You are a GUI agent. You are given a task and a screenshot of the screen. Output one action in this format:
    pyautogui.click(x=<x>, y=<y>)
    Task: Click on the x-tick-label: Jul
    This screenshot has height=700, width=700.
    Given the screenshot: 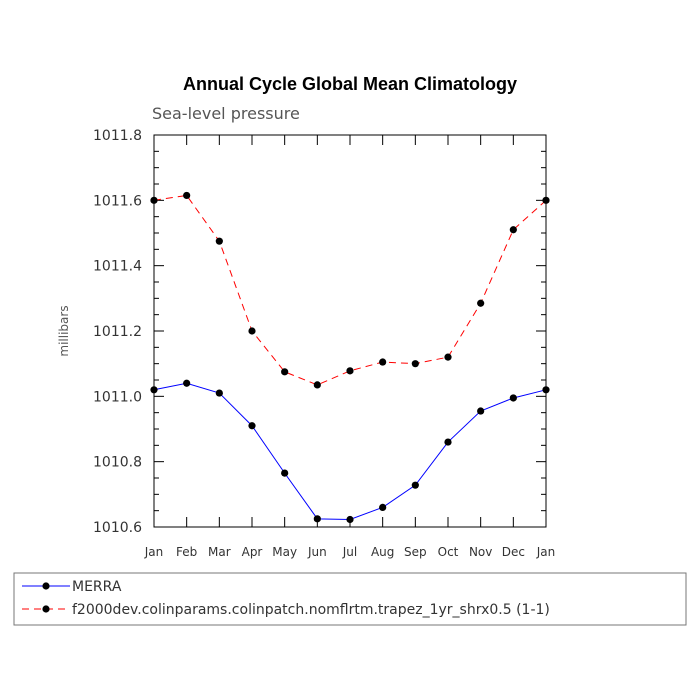 What is the action you would take?
    pyautogui.click(x=349, y=552)
    